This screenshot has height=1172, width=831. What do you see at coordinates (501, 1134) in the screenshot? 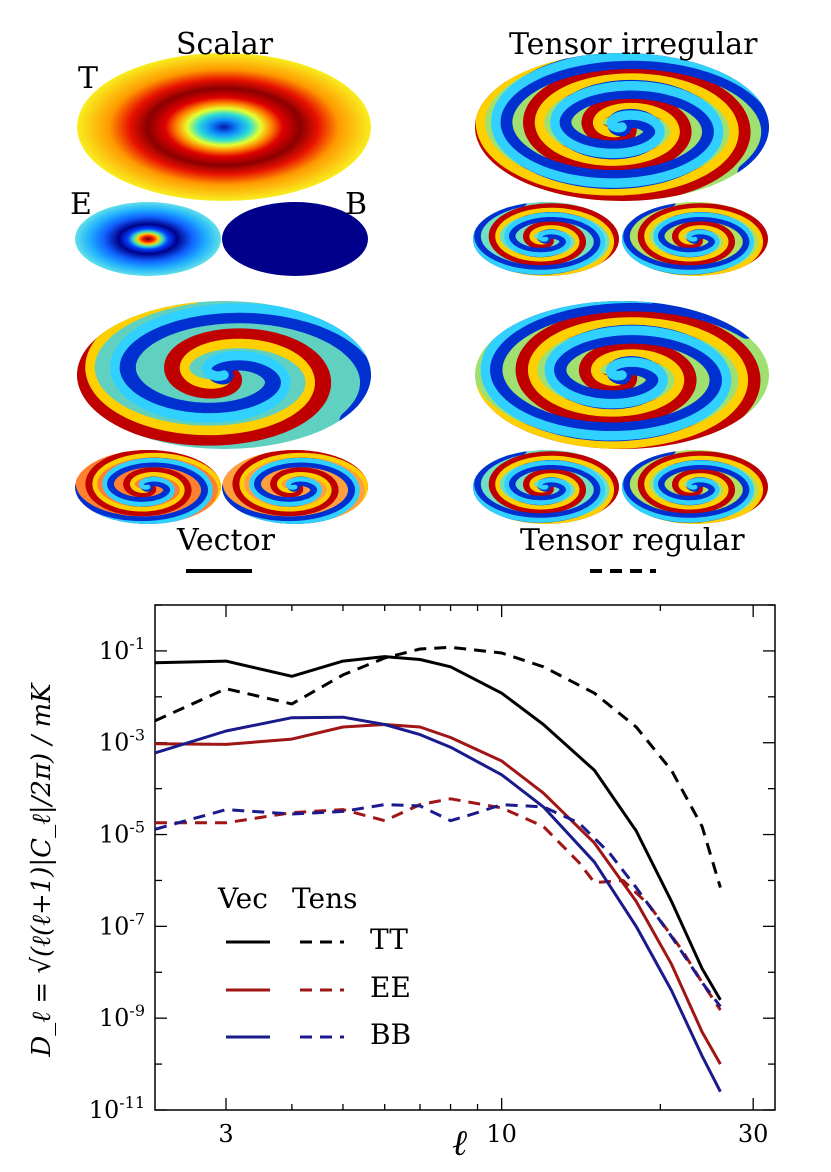
I see `x-tick-label: 10` at bounding box center [501, 1134].